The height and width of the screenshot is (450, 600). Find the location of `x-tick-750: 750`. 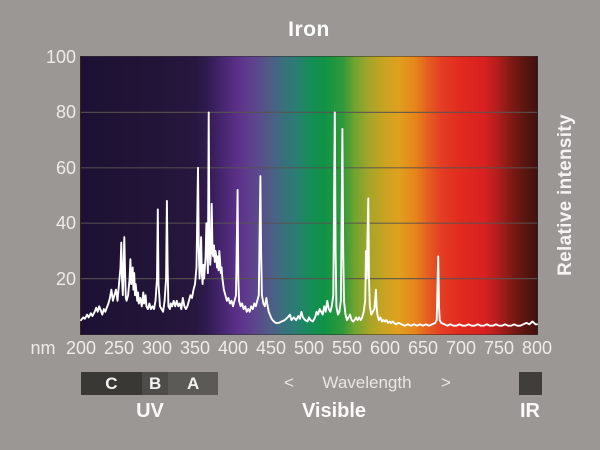

x-tick-750: 750 is located at coordinates (499, 348).